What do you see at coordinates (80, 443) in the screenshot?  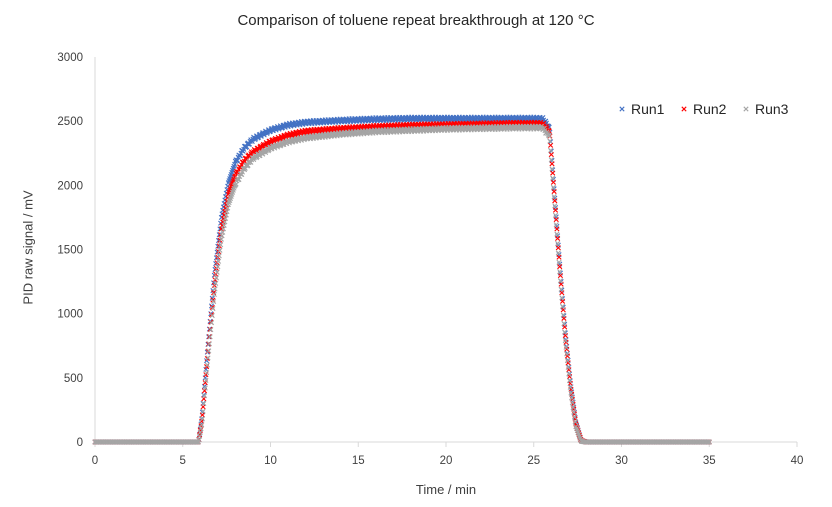 I see `y-tick-label: 0` at bounding box center [80, 443].